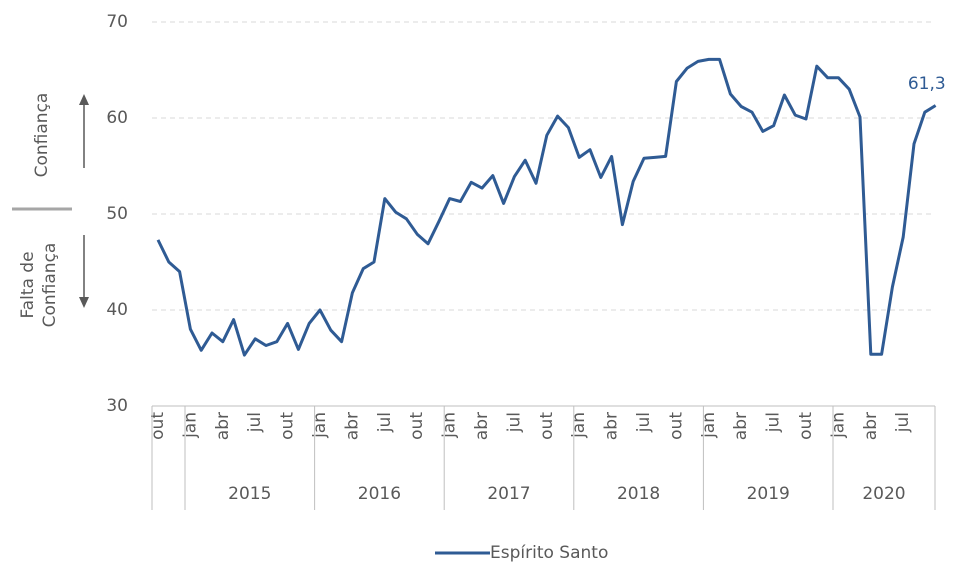 The width and height of the screenshot is (978, 569). What do you see at coordinates (549, 553) in the screenshot?
I see `legend-label: Espírito Santo` at bounding box center [549, 553].